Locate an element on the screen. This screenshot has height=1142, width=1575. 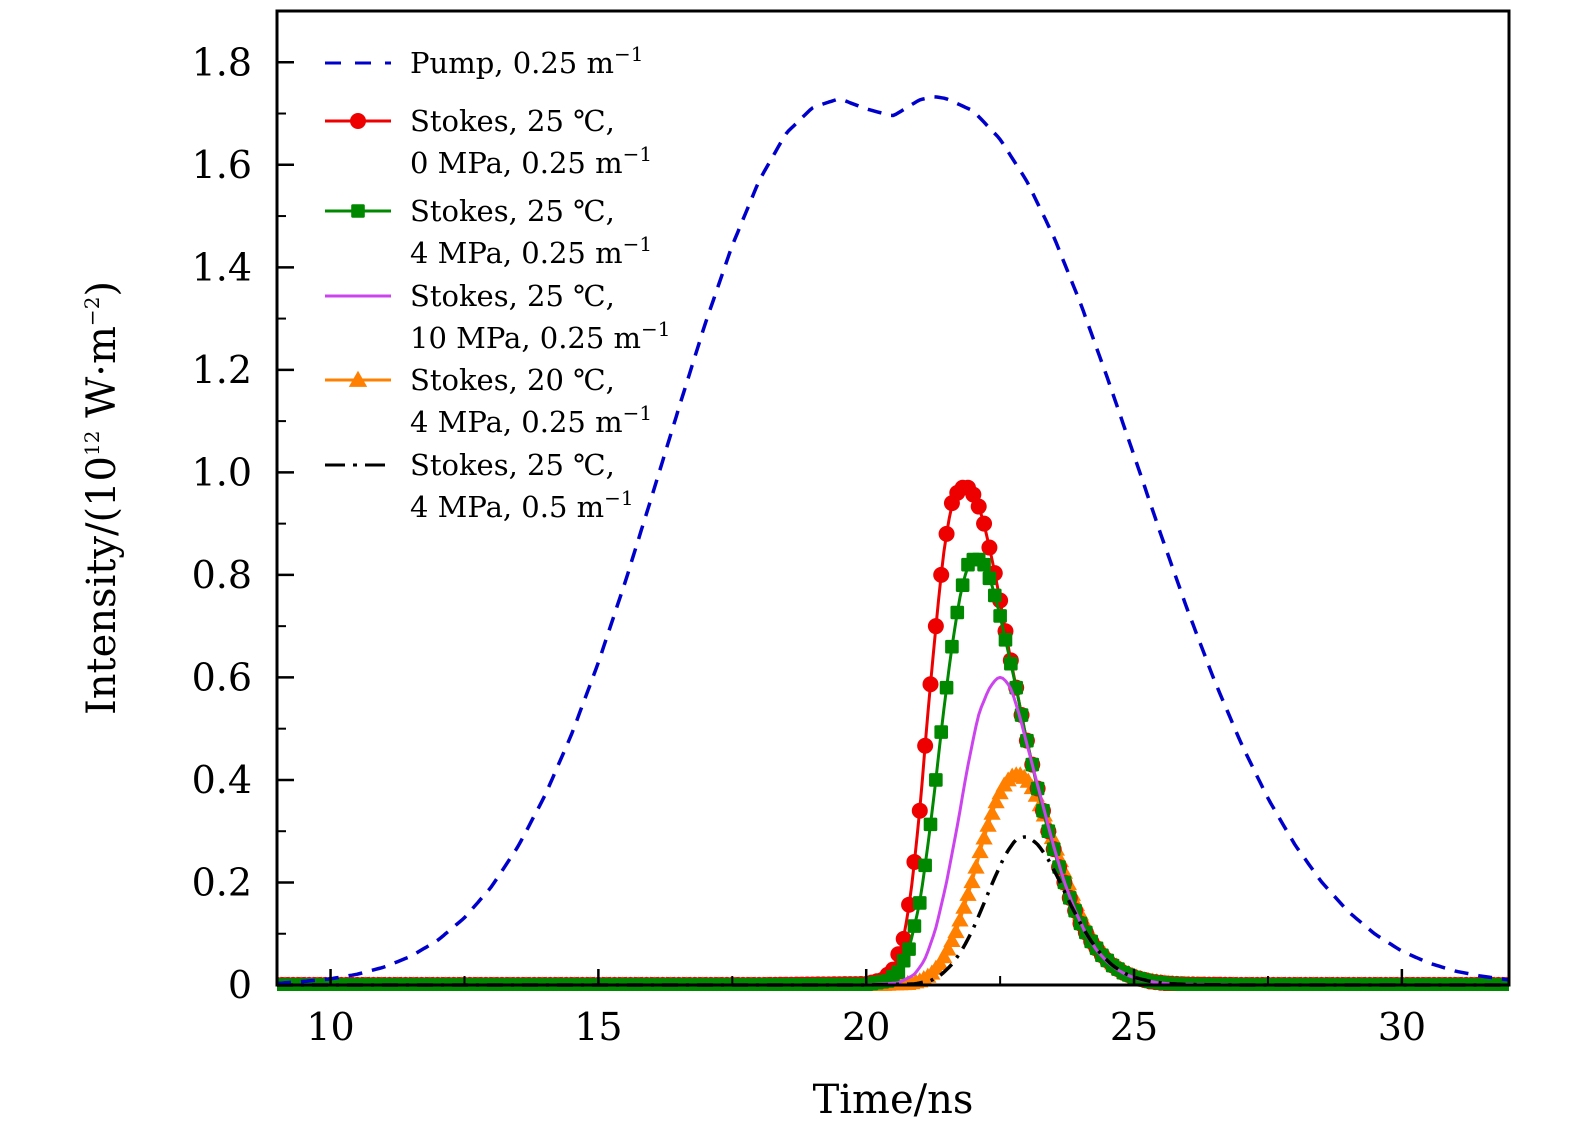
legend-label-text: Pump, 0.25 m is located at coordinates (512, 63).